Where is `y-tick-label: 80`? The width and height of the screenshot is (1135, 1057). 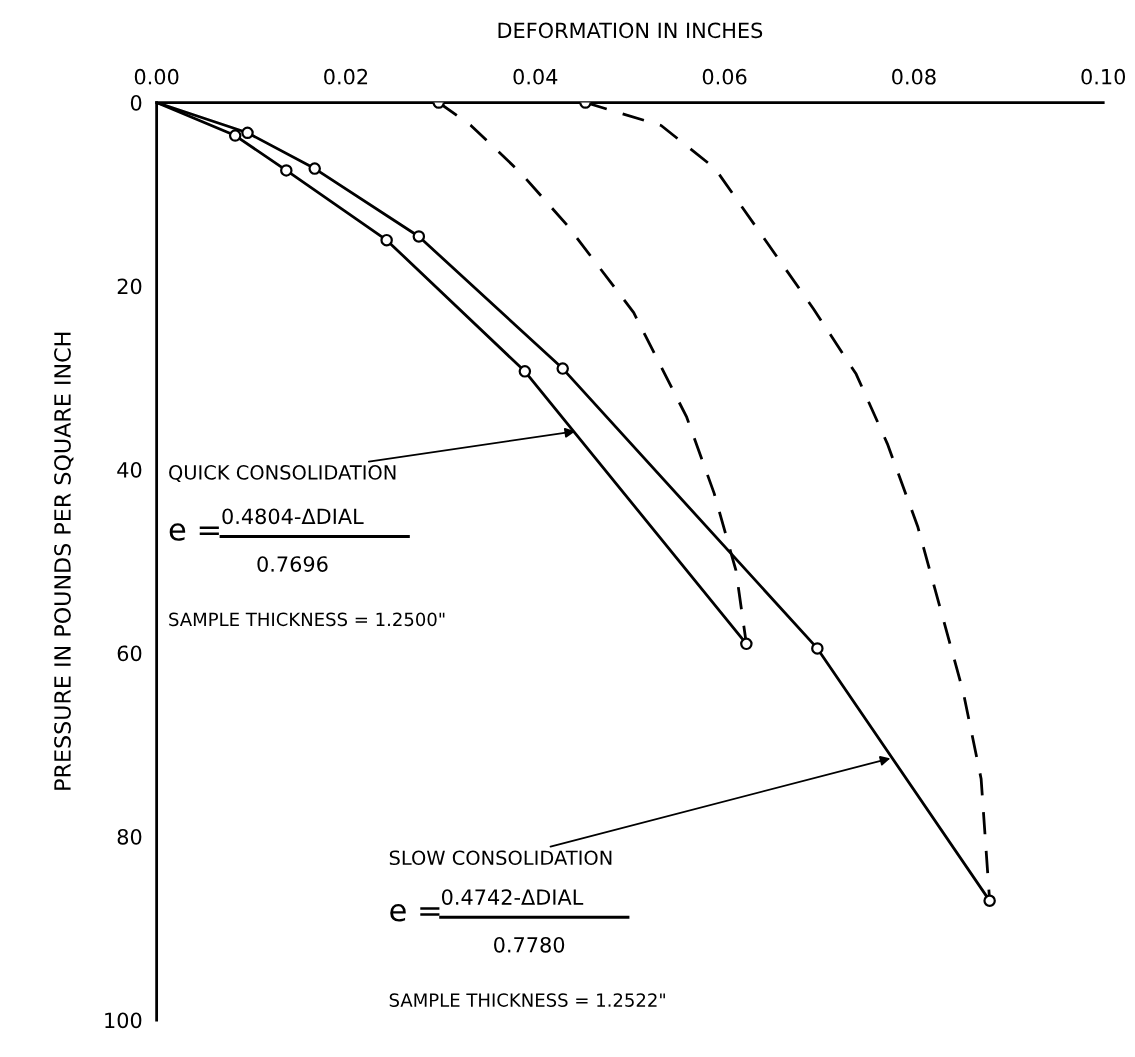 y-tick-label: 80 is located at coordinates (129, 836).